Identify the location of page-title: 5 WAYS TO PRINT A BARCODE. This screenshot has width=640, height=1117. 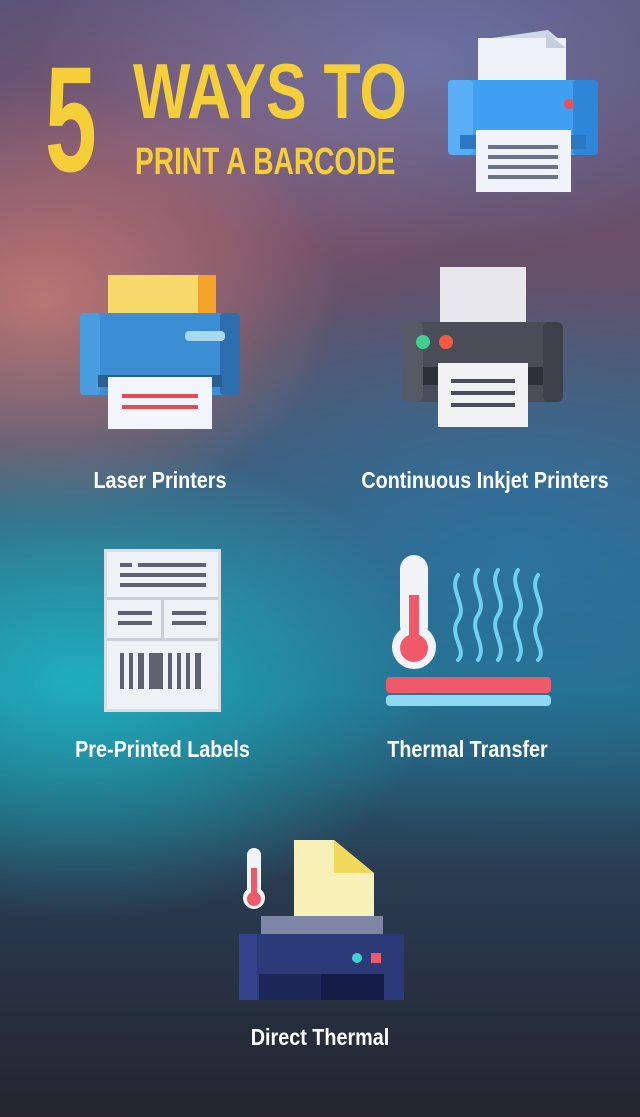
(230, 119).